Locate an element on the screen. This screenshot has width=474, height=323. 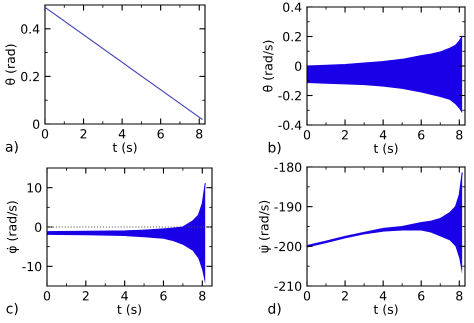
text: d) is located at coordinates (274, 309).